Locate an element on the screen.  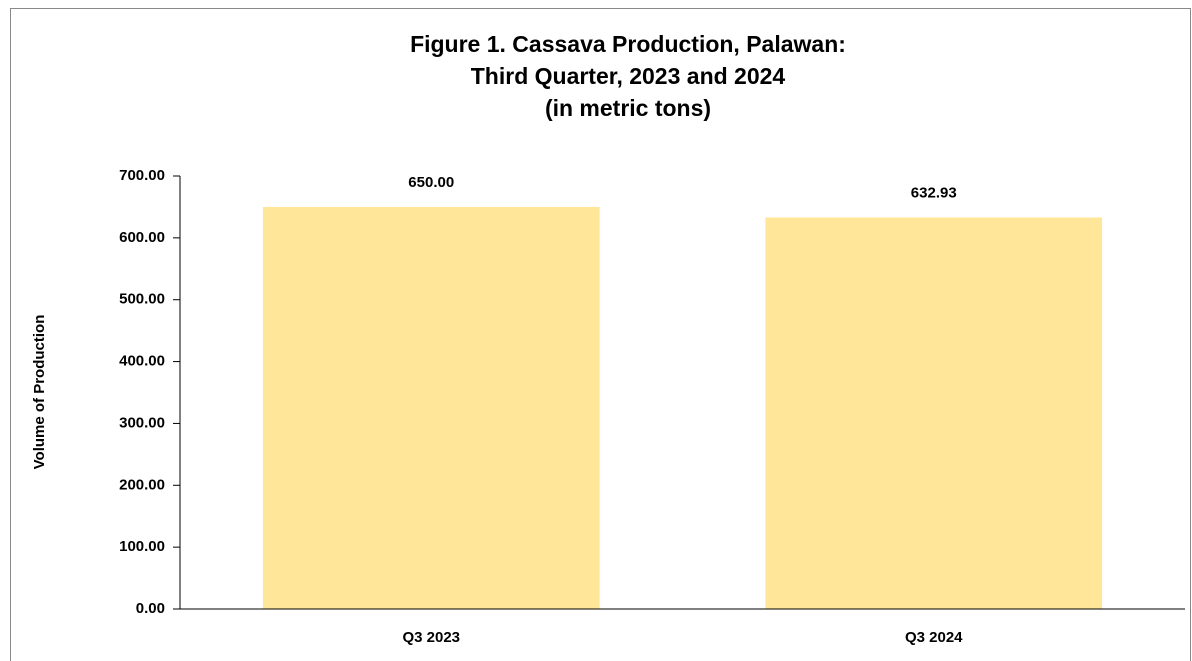
data-label: 650.00 is located at coordinates (431, 182).